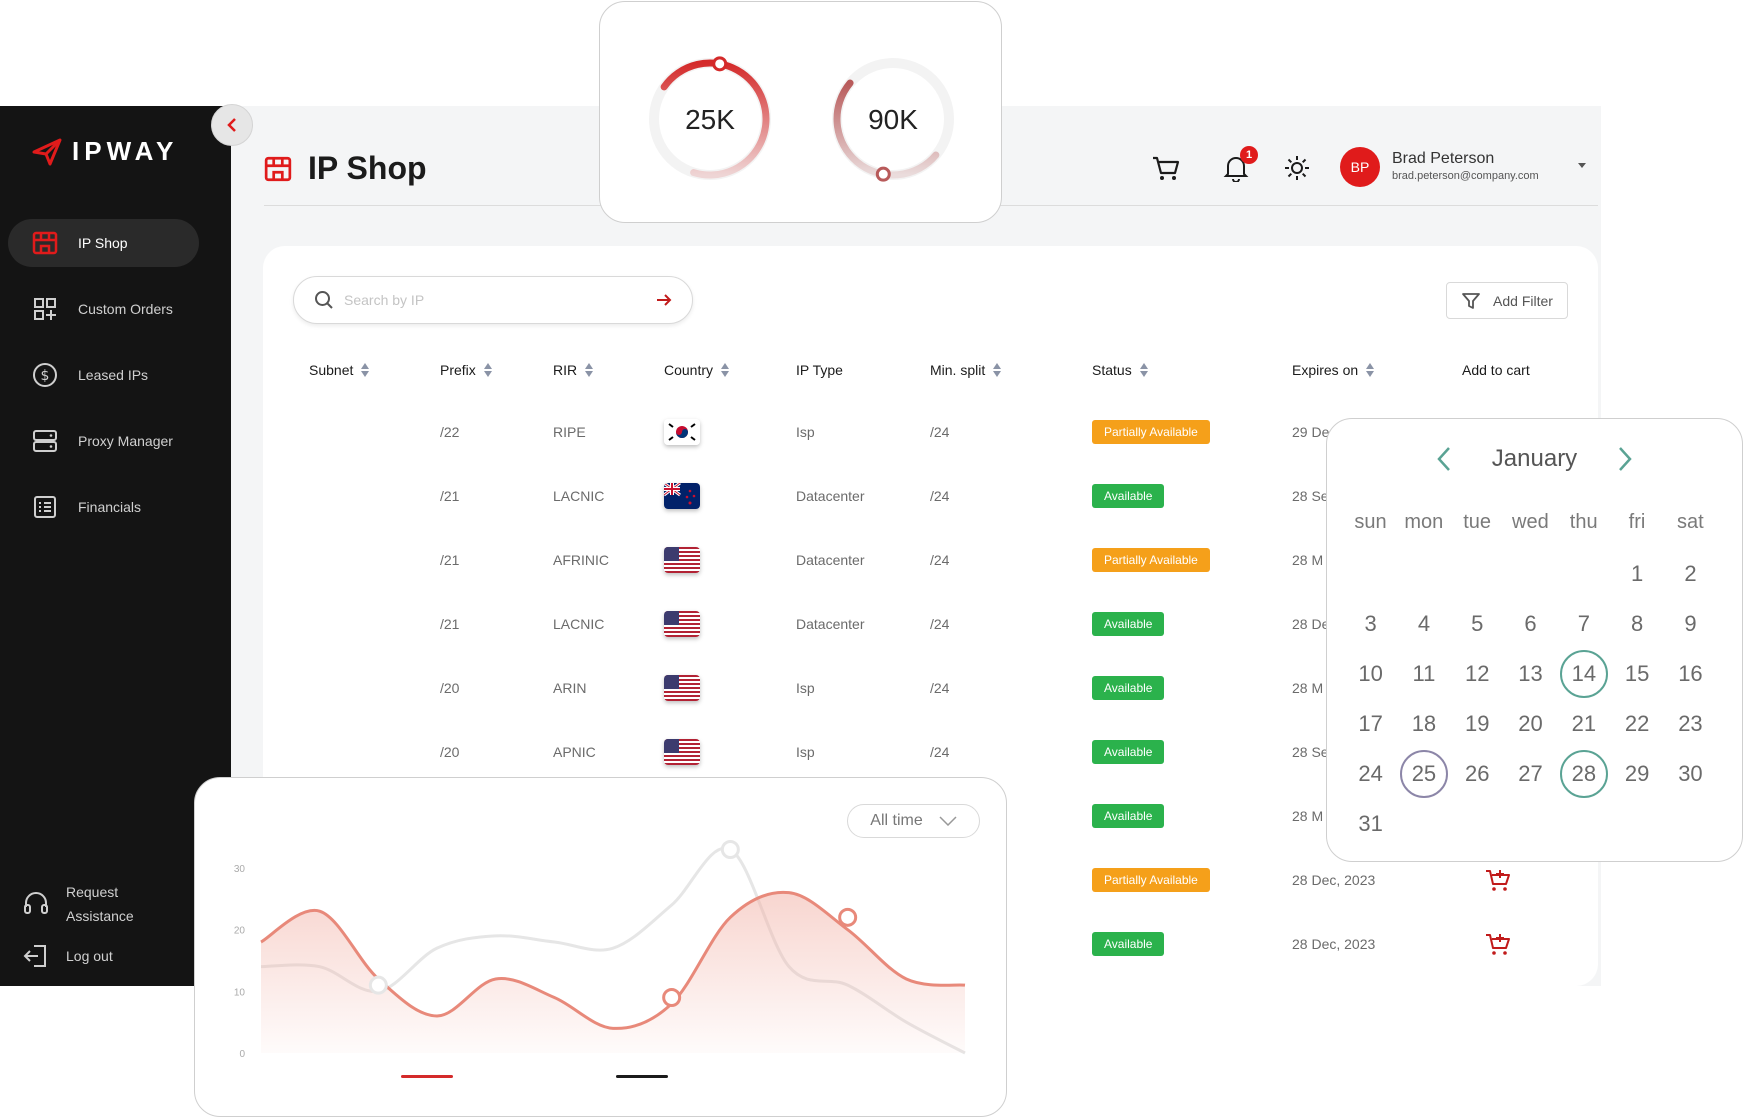 This screenshot has height=1118, width=1743. I want to click on column-header-min-split: Min. split, so click(966, 370).